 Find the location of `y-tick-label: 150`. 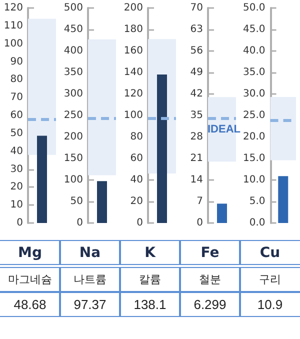

y-tick-label: 150 is located at coordinates (73, 158).